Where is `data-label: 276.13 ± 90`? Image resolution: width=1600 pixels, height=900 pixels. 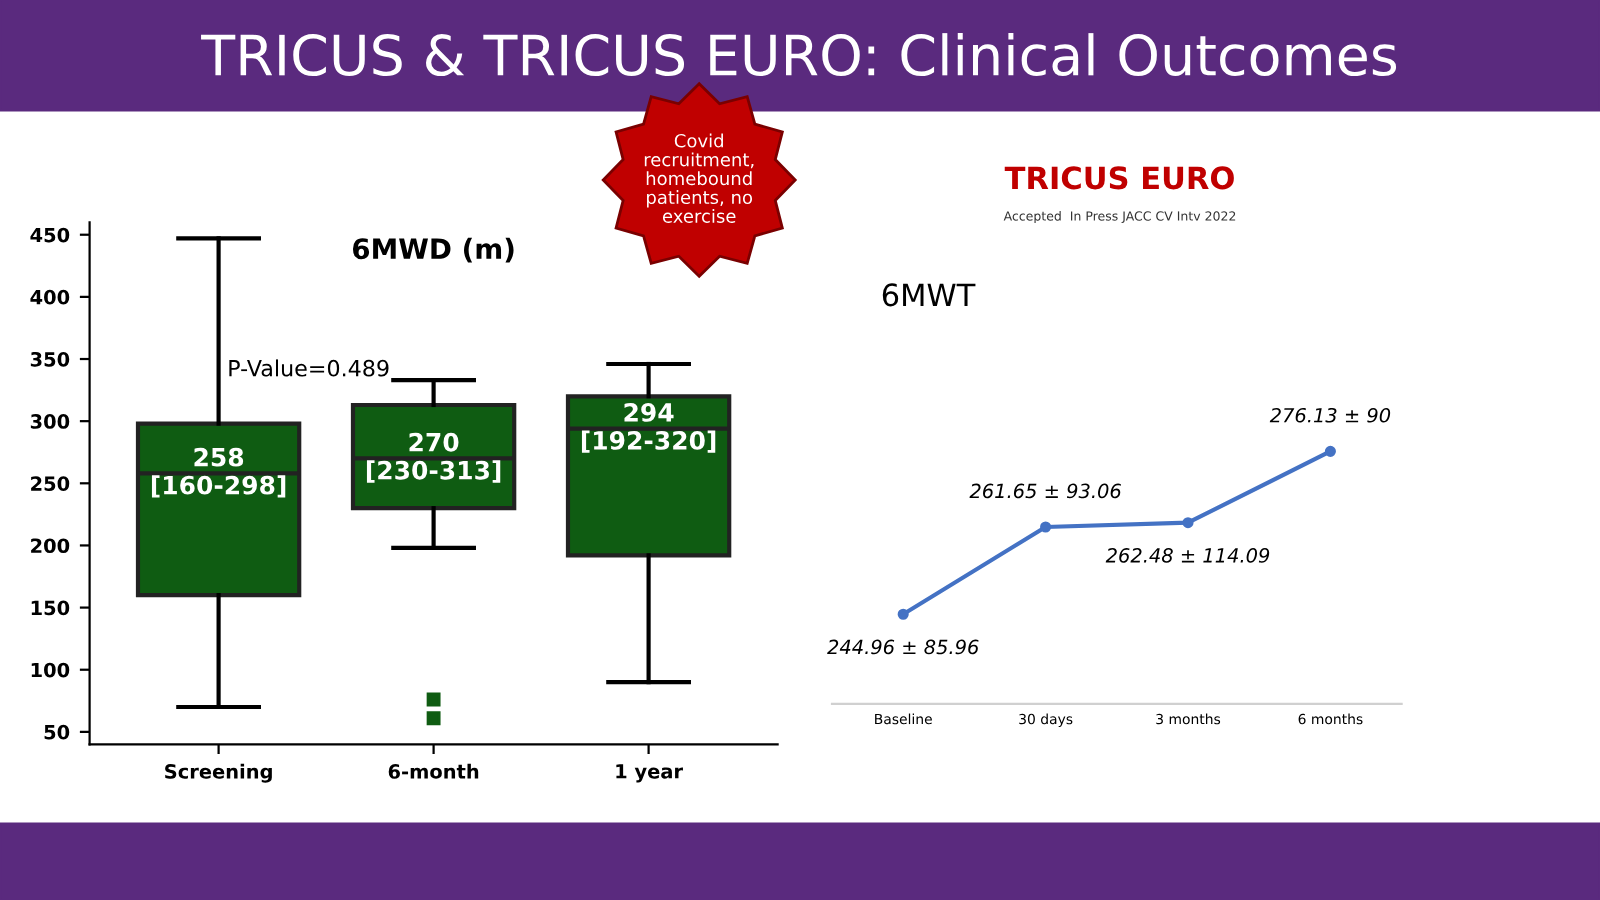 data-label: 276.13 ± 90 is located at coordinates (1330, 415).